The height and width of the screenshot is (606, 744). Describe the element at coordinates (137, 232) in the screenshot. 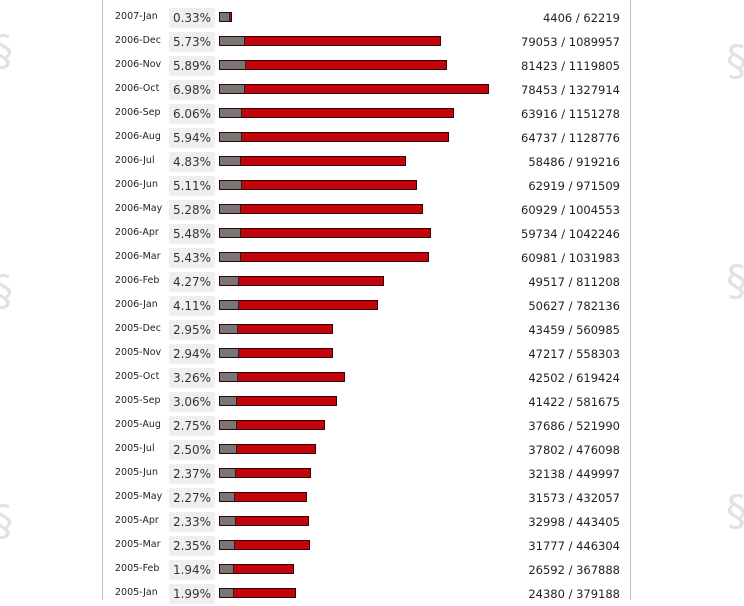

I see `month-label: 2006-Apr` at that location.